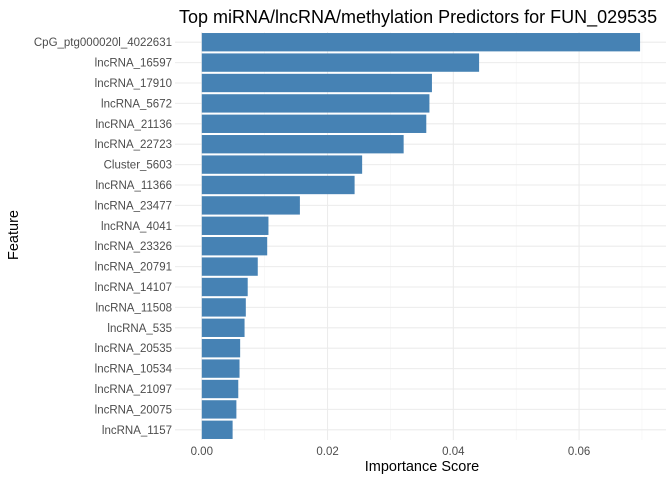  I want to click on y-tick-label: lncRNA_20535, so click(133, 349).